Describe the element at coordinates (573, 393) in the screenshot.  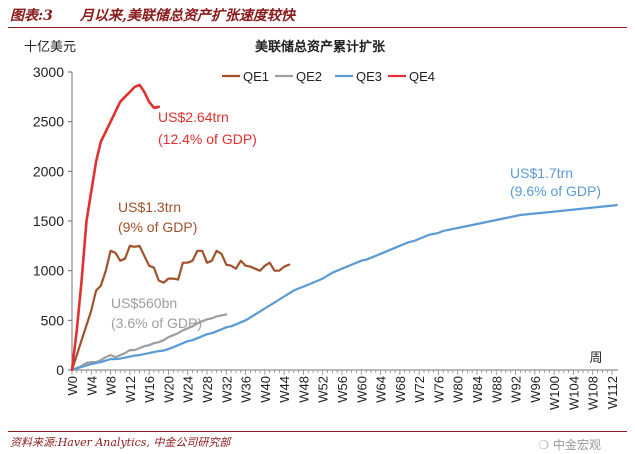
I see `x-tick-label: W104` at that location.